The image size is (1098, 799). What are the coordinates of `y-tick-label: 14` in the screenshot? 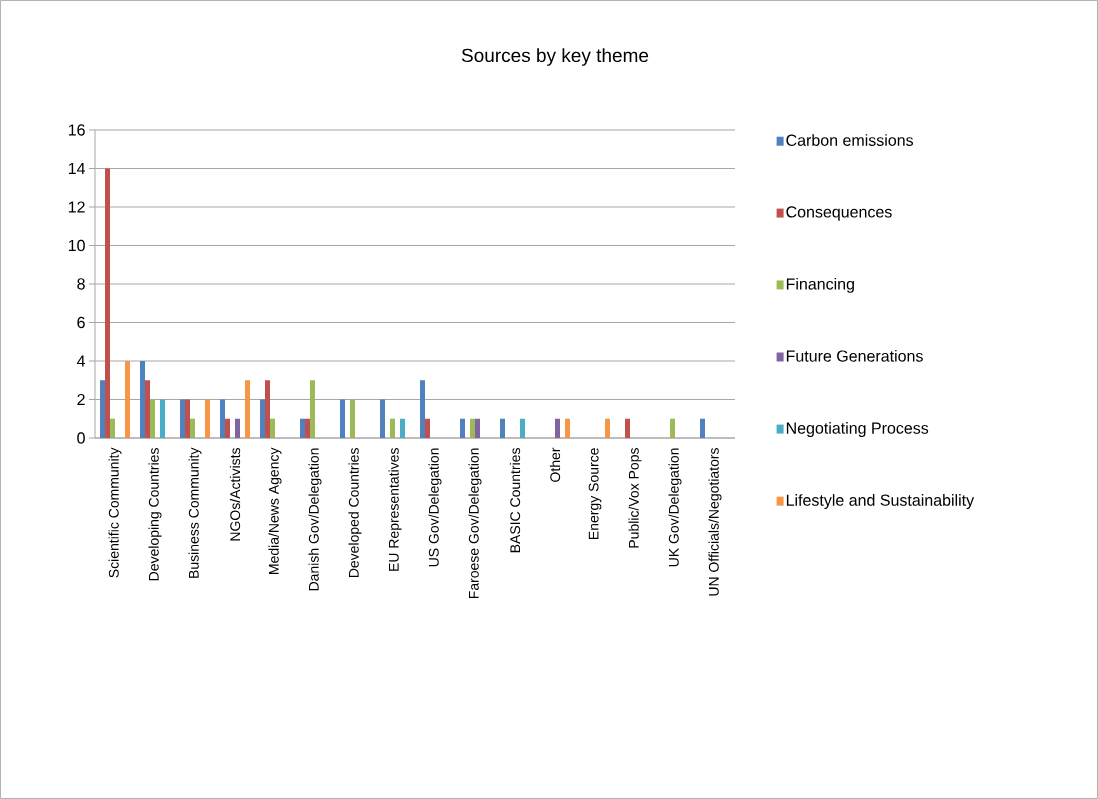 It's located at (77, 168).